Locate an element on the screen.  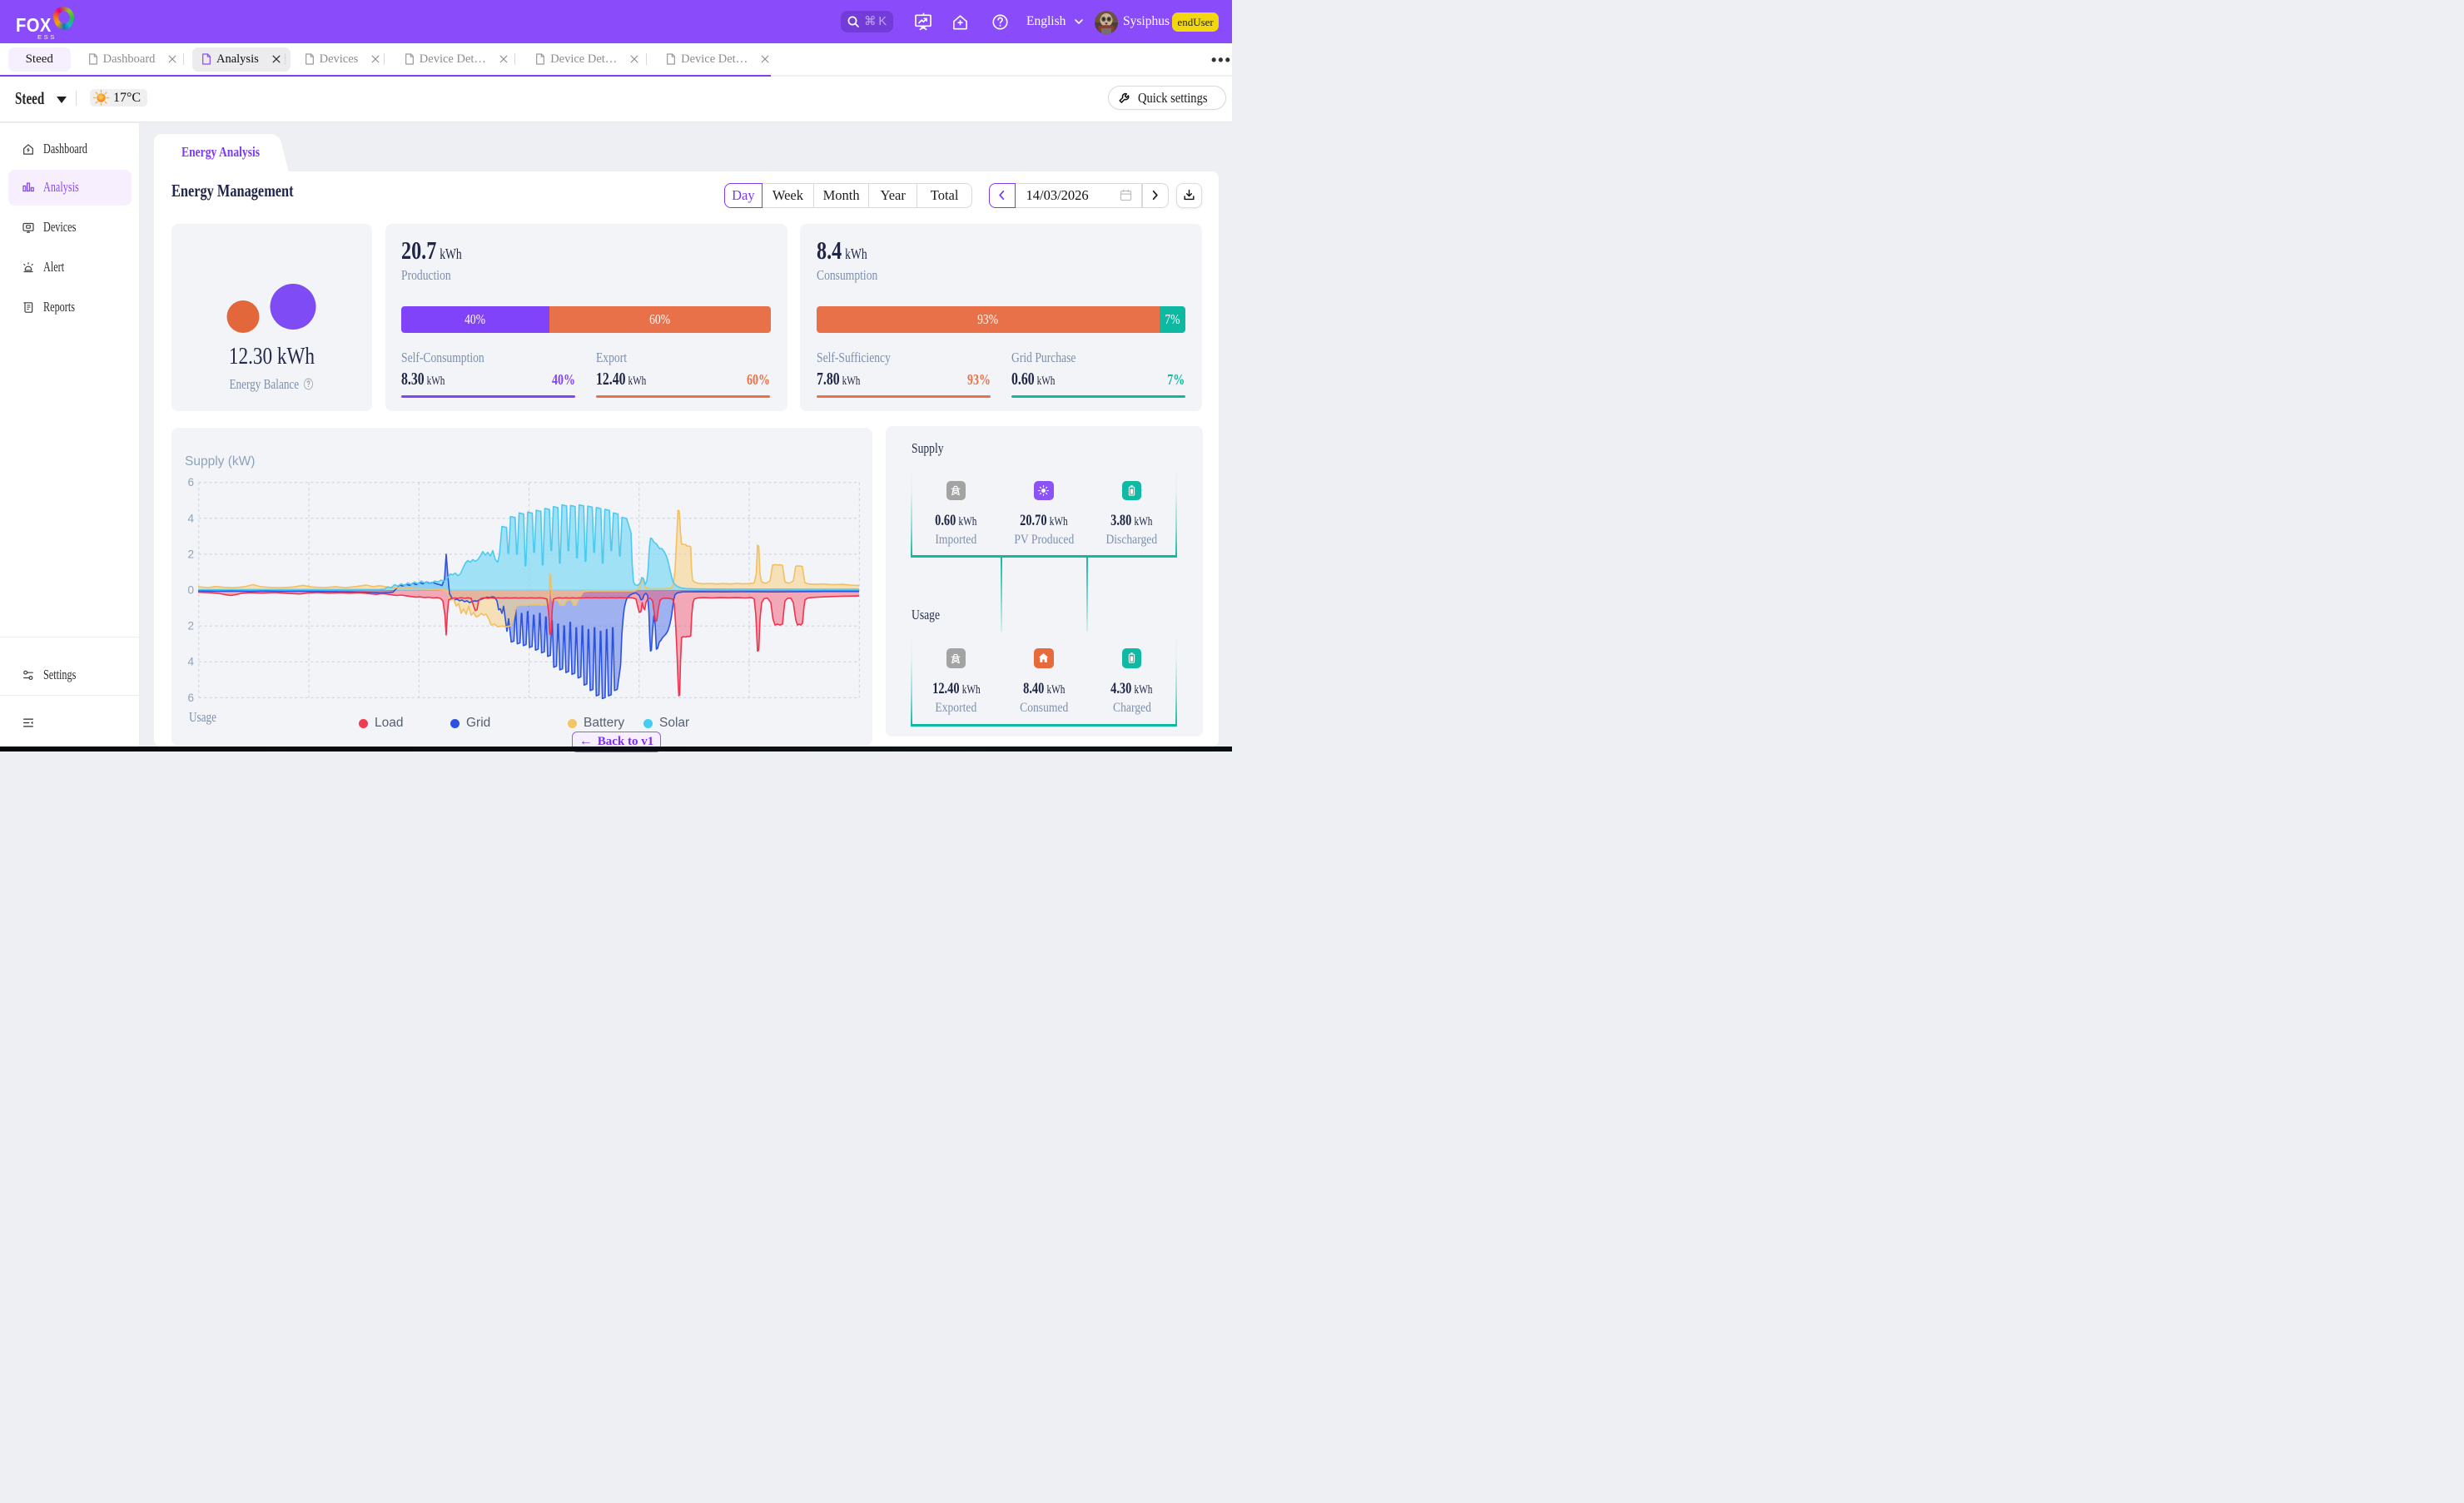
svg-text: 0 is located at coordinates (191, 590).